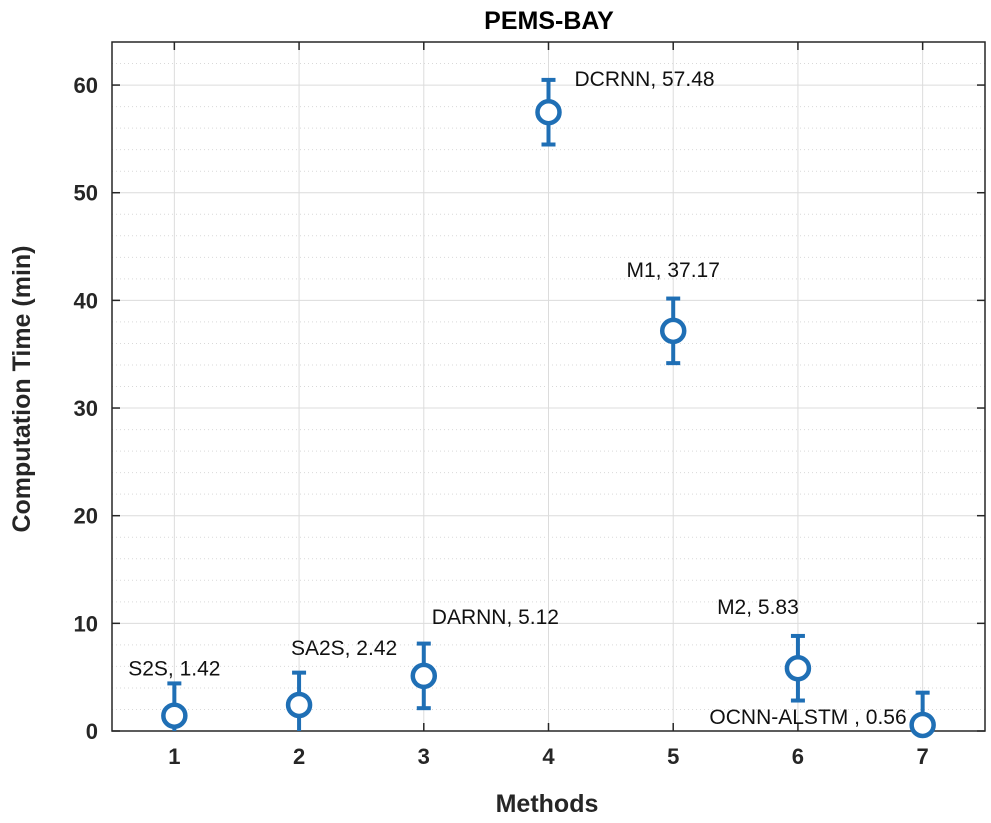 The height and width of the screenshot is (823, 991). What do you see at coordinates (548, 112) in the screenshot?
I see `marker-dcrnn` at bounding box center [548, 112].